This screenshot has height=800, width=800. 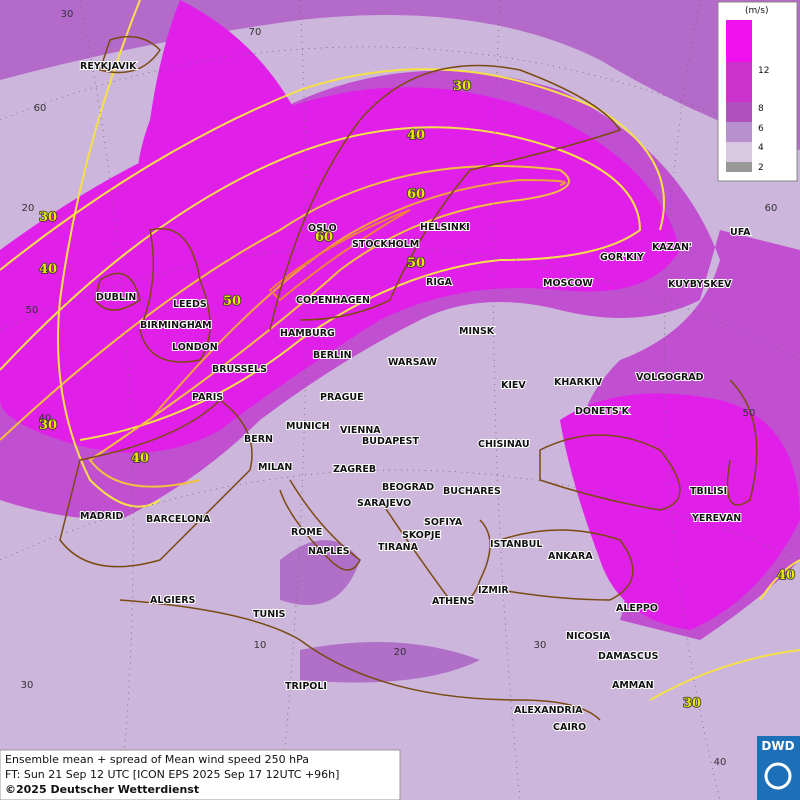 I want to click on logo-swirl, so click(x=778, y=776).